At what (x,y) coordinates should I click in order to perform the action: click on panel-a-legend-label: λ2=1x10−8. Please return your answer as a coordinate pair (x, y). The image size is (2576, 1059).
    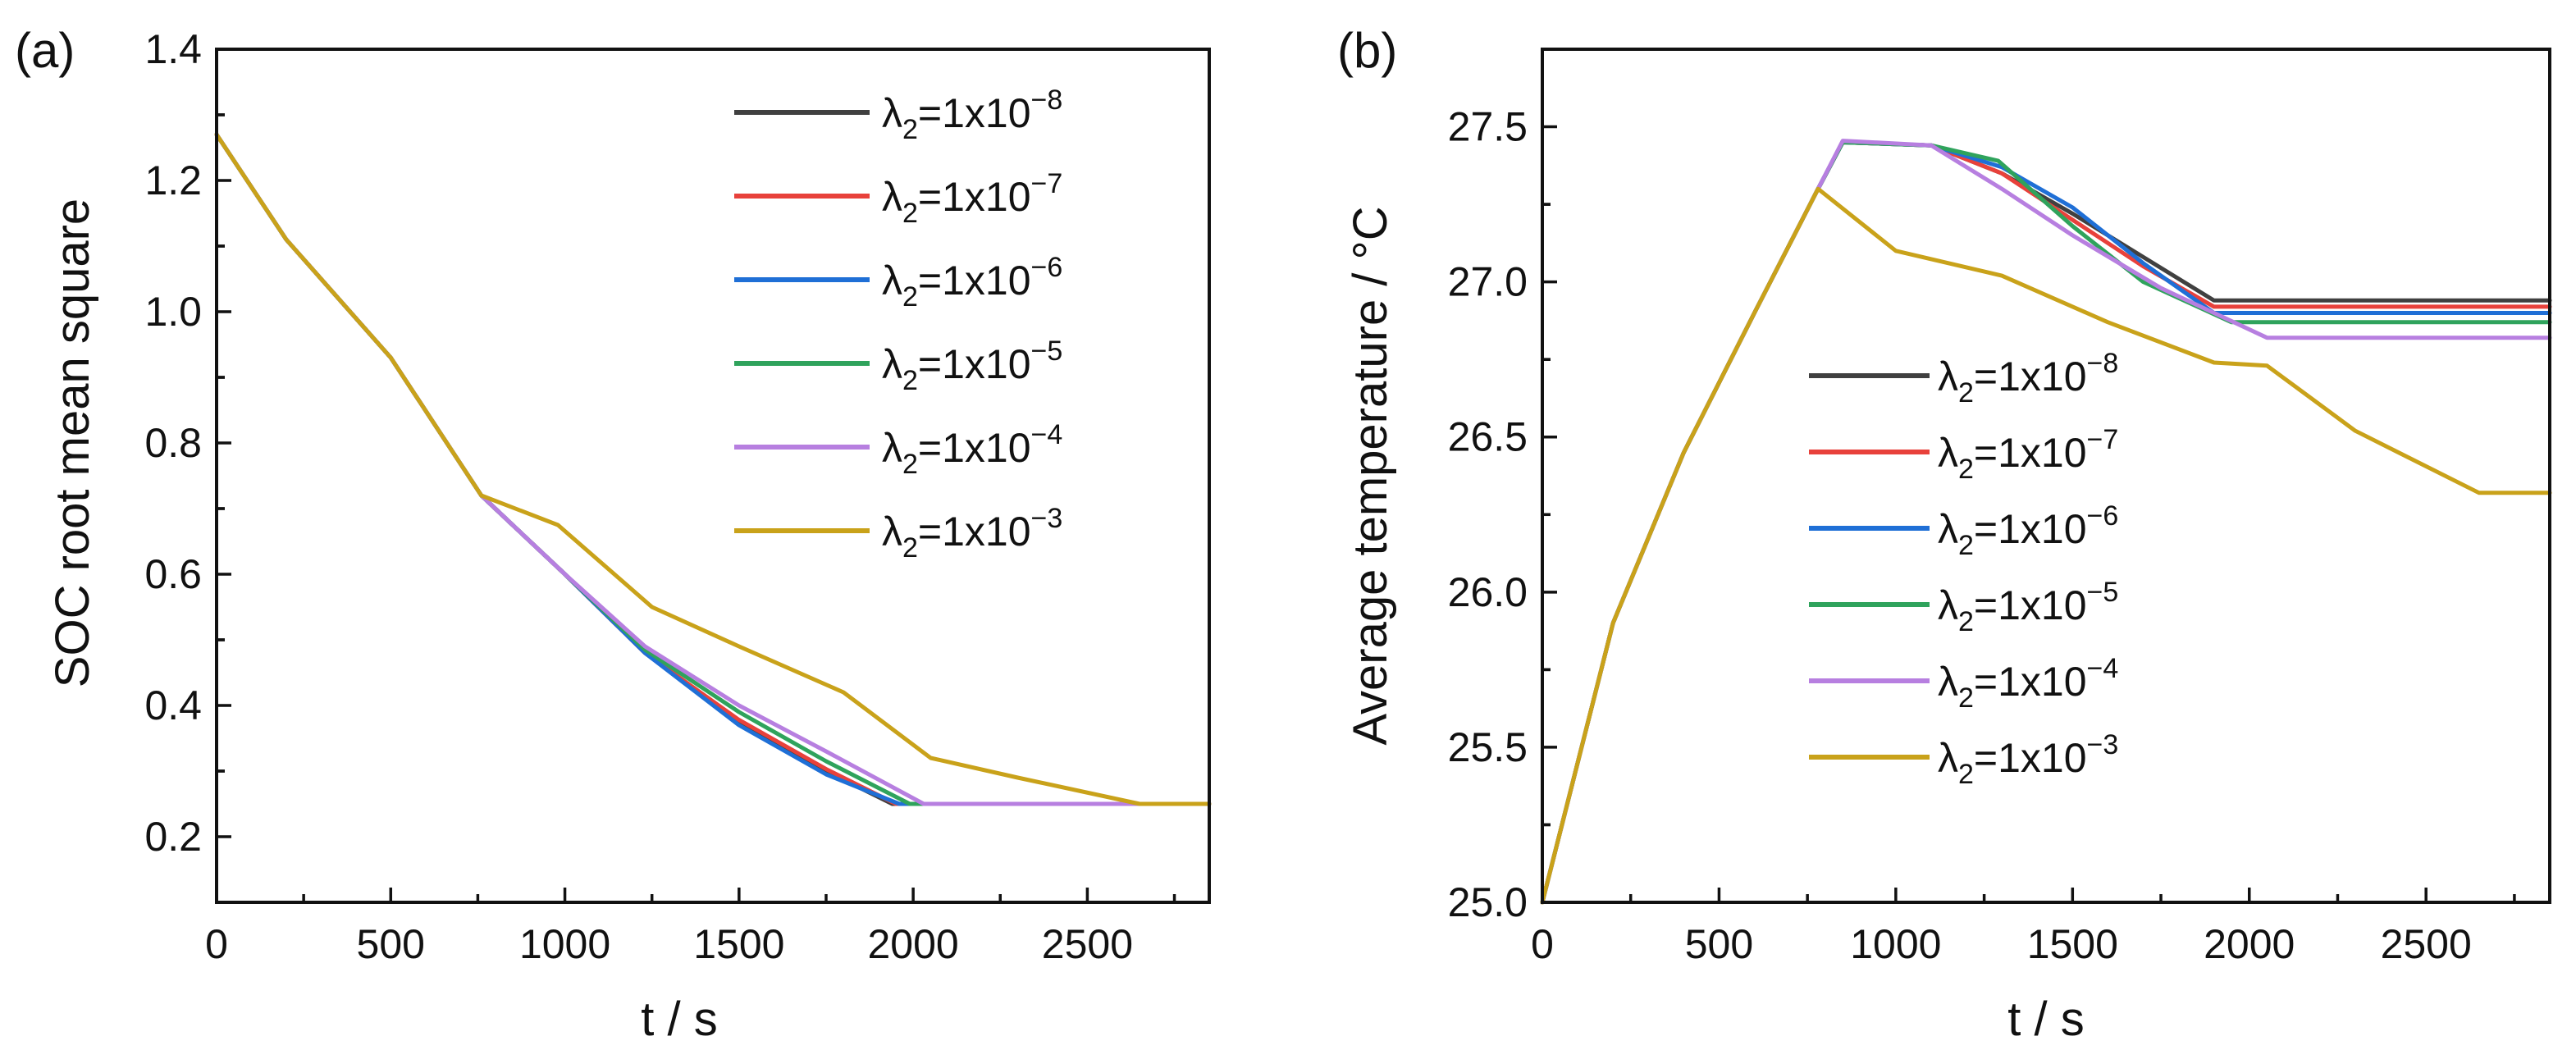
    Looking at the image, I should click on (972, 114).